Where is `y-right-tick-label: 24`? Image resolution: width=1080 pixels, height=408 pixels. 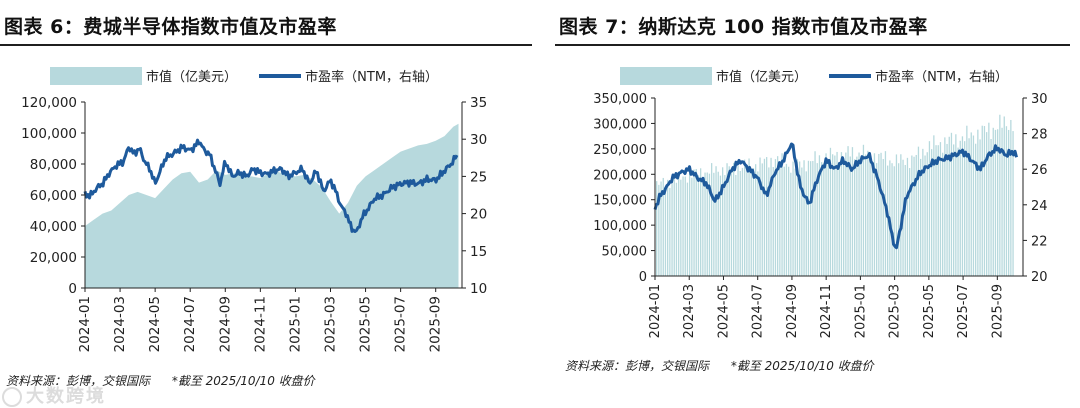 y-right-tick-label: 24 is located at coordinates (1039, 206).